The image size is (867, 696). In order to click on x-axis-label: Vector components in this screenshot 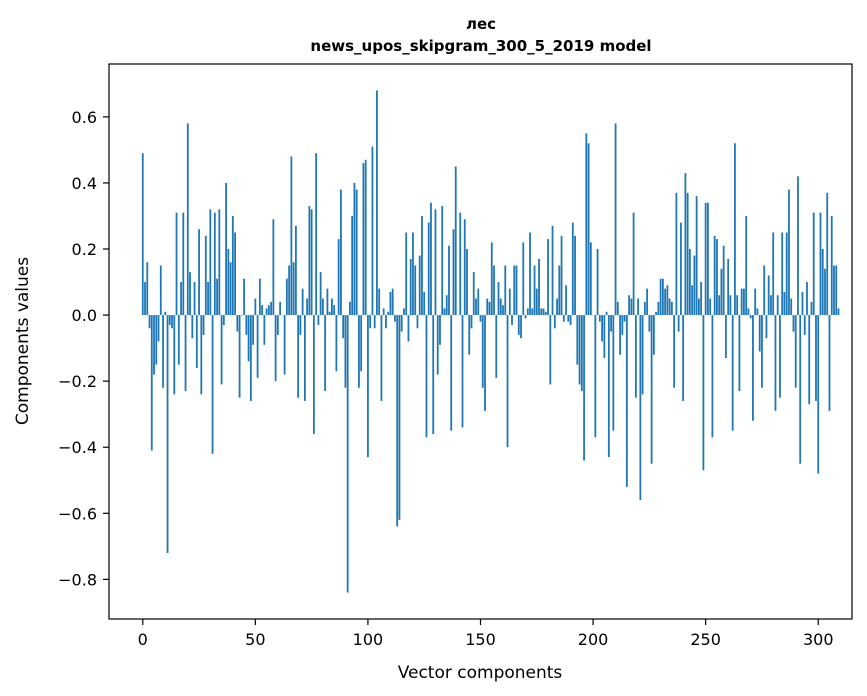, I will do `click(480, 673)`.